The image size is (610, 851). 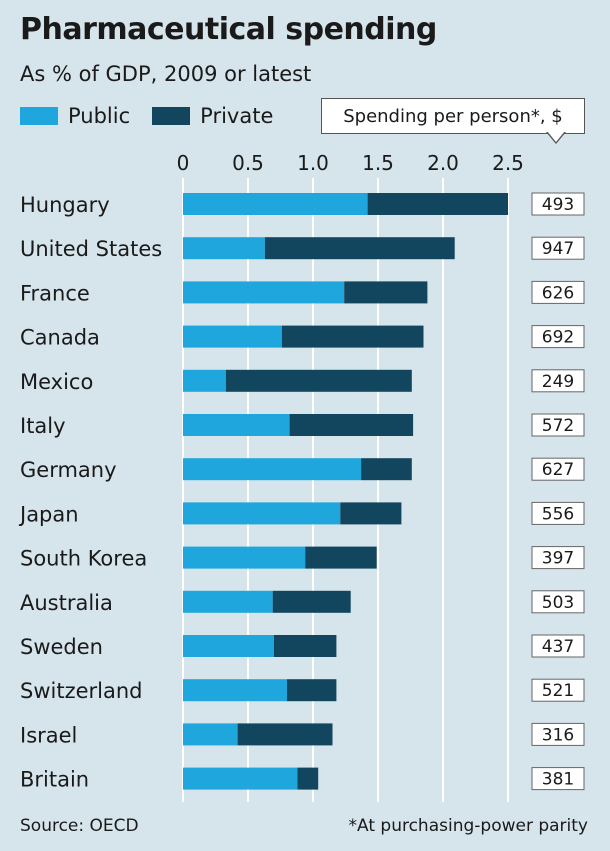 What do you see at coordinates (54, 780) in the screenshot?
I see `category-label: Britain` at bounding box center [54, 780].